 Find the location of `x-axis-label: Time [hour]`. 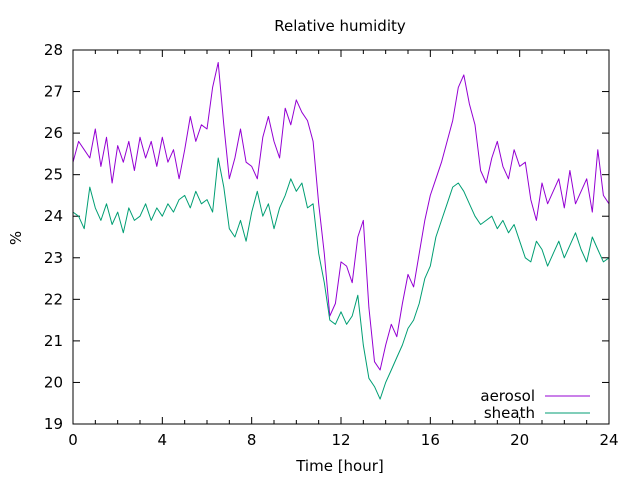

x-axis-label: Time [hour] is located at coordinates (339, 466).